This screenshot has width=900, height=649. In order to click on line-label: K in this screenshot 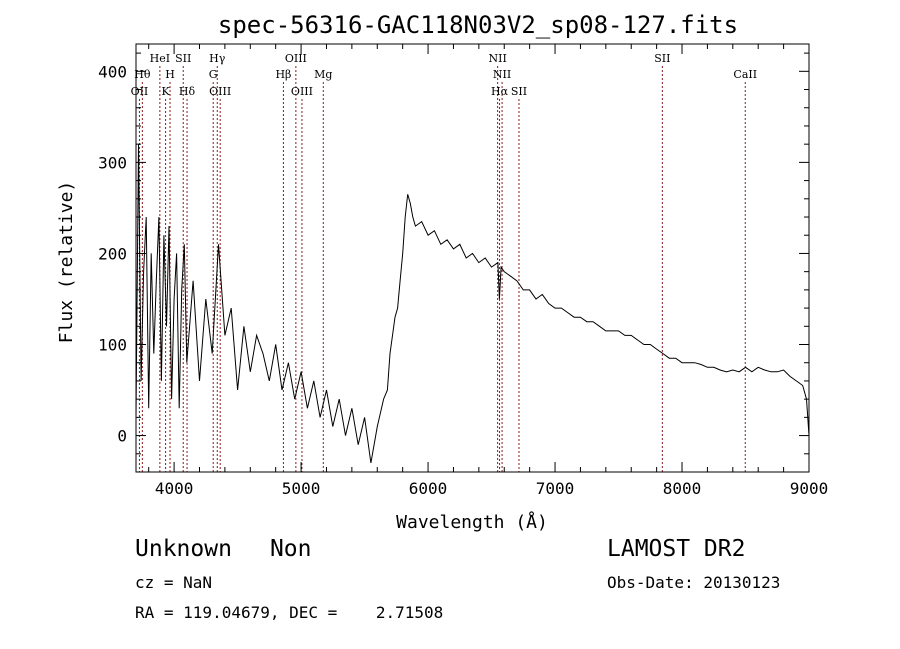, I will do `click(165, 91)`.